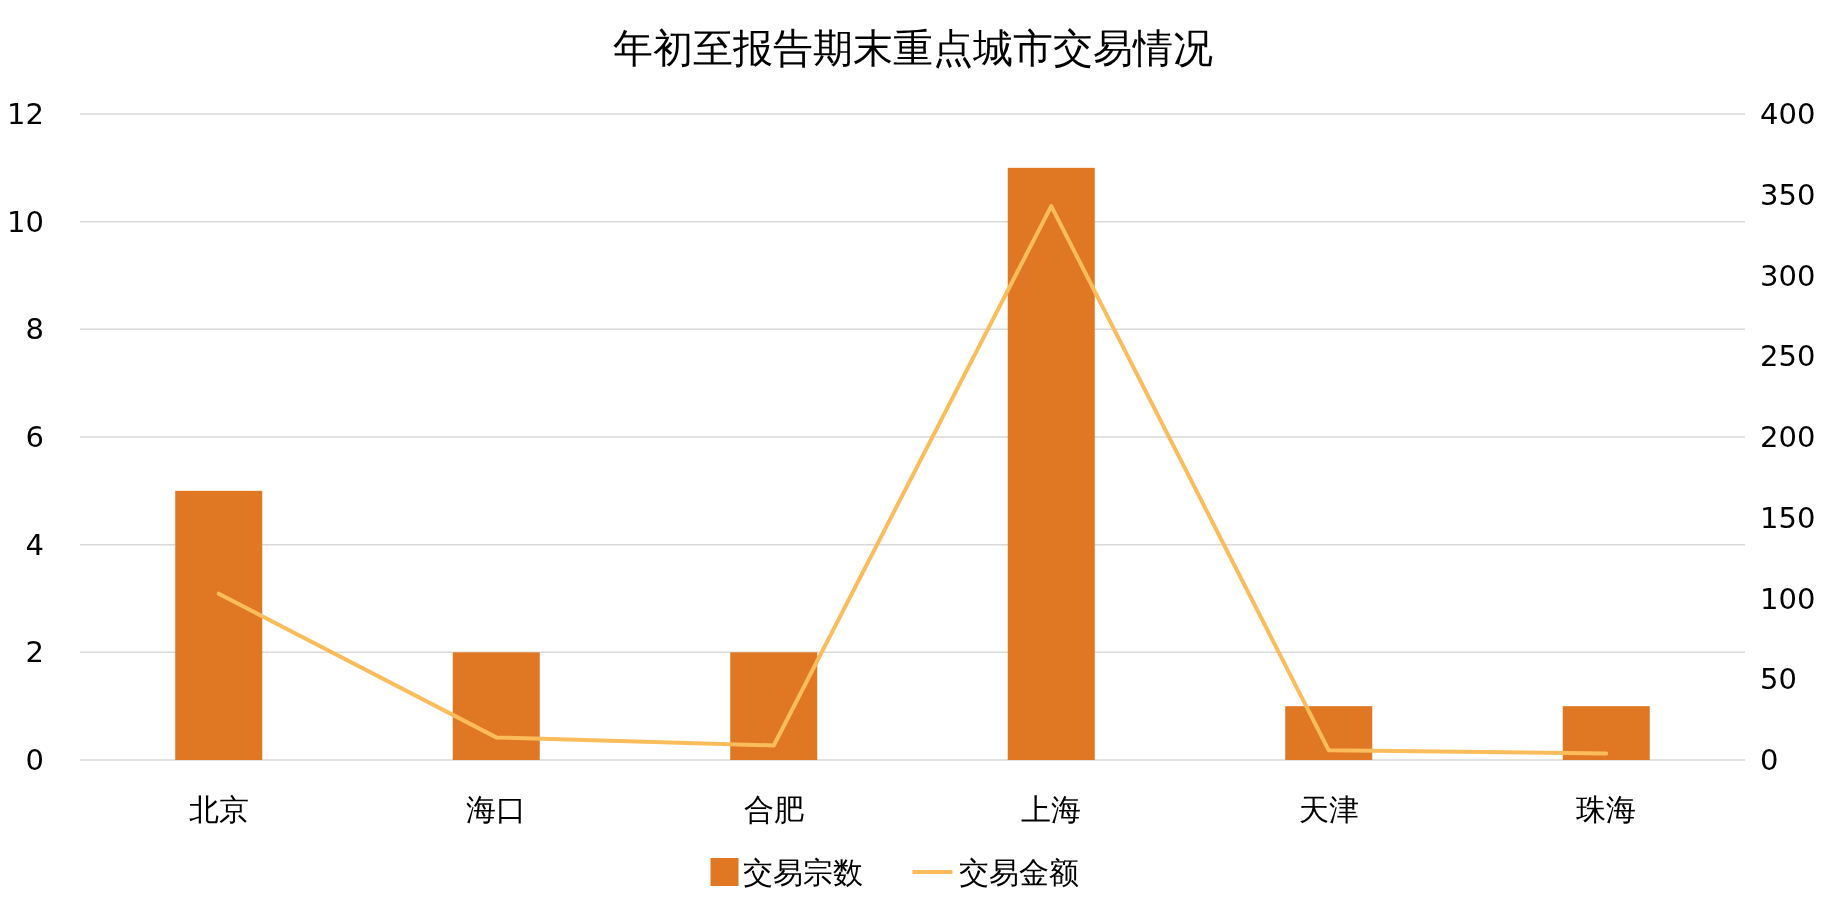  Describe the element at coordinates (1788, 356) in the screenshot. I see `y2-tick-label: 250` at that location.